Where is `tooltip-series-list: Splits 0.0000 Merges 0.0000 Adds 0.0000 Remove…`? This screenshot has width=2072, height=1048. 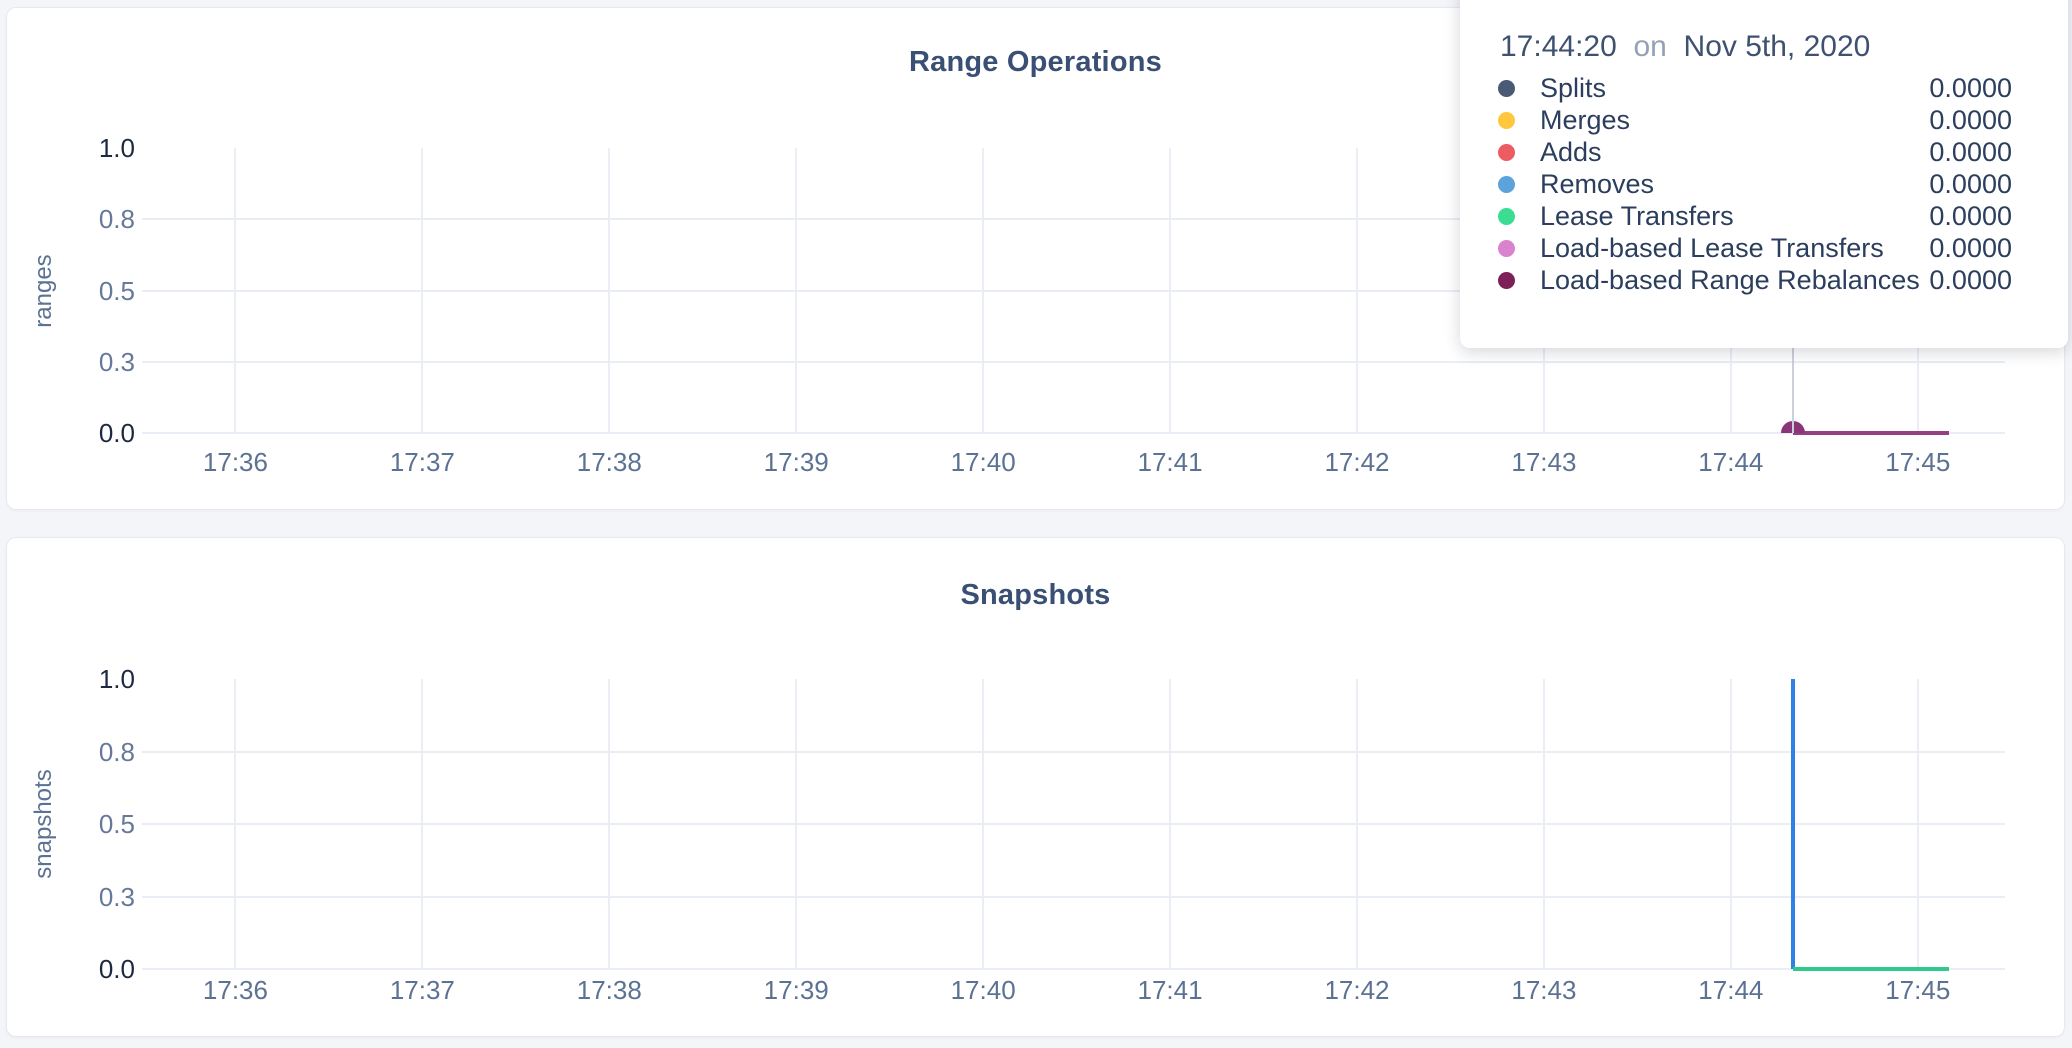
tooltip-series-list: Splits 0.0000 Merges 0.0000 Adds 0.0000 Remove… is located at coordinates (1755, 184).